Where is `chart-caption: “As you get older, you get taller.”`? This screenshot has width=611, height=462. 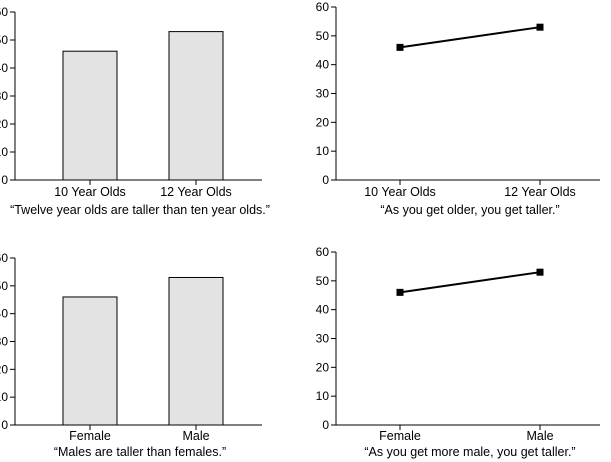
chart-caption: “As you get older, you get taller.” is located at coordinates (469, 210).